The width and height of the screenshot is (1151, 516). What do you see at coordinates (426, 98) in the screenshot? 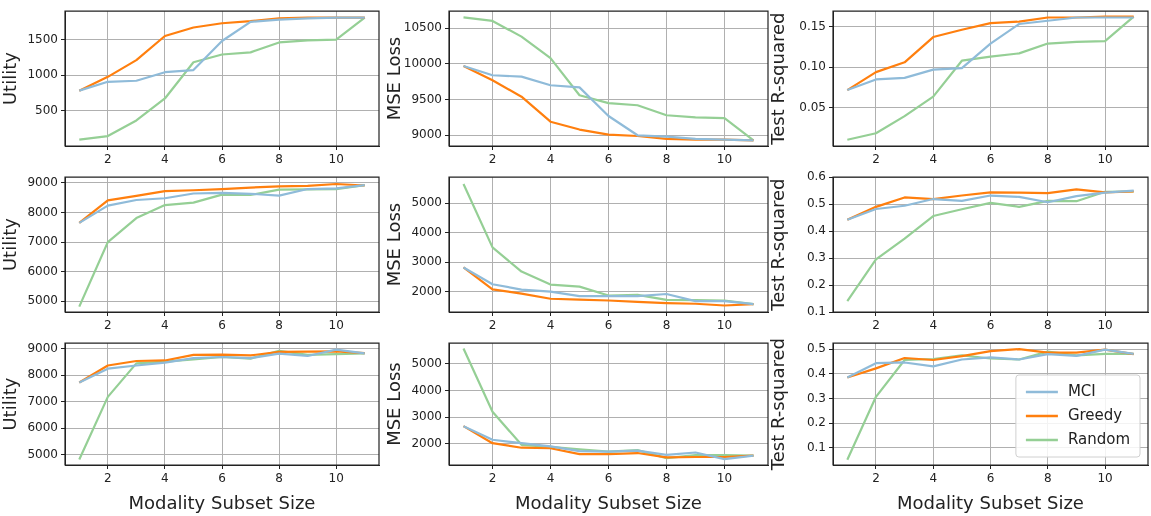
I see `y-tick-label: 9500` at bounding box center [426, 98].